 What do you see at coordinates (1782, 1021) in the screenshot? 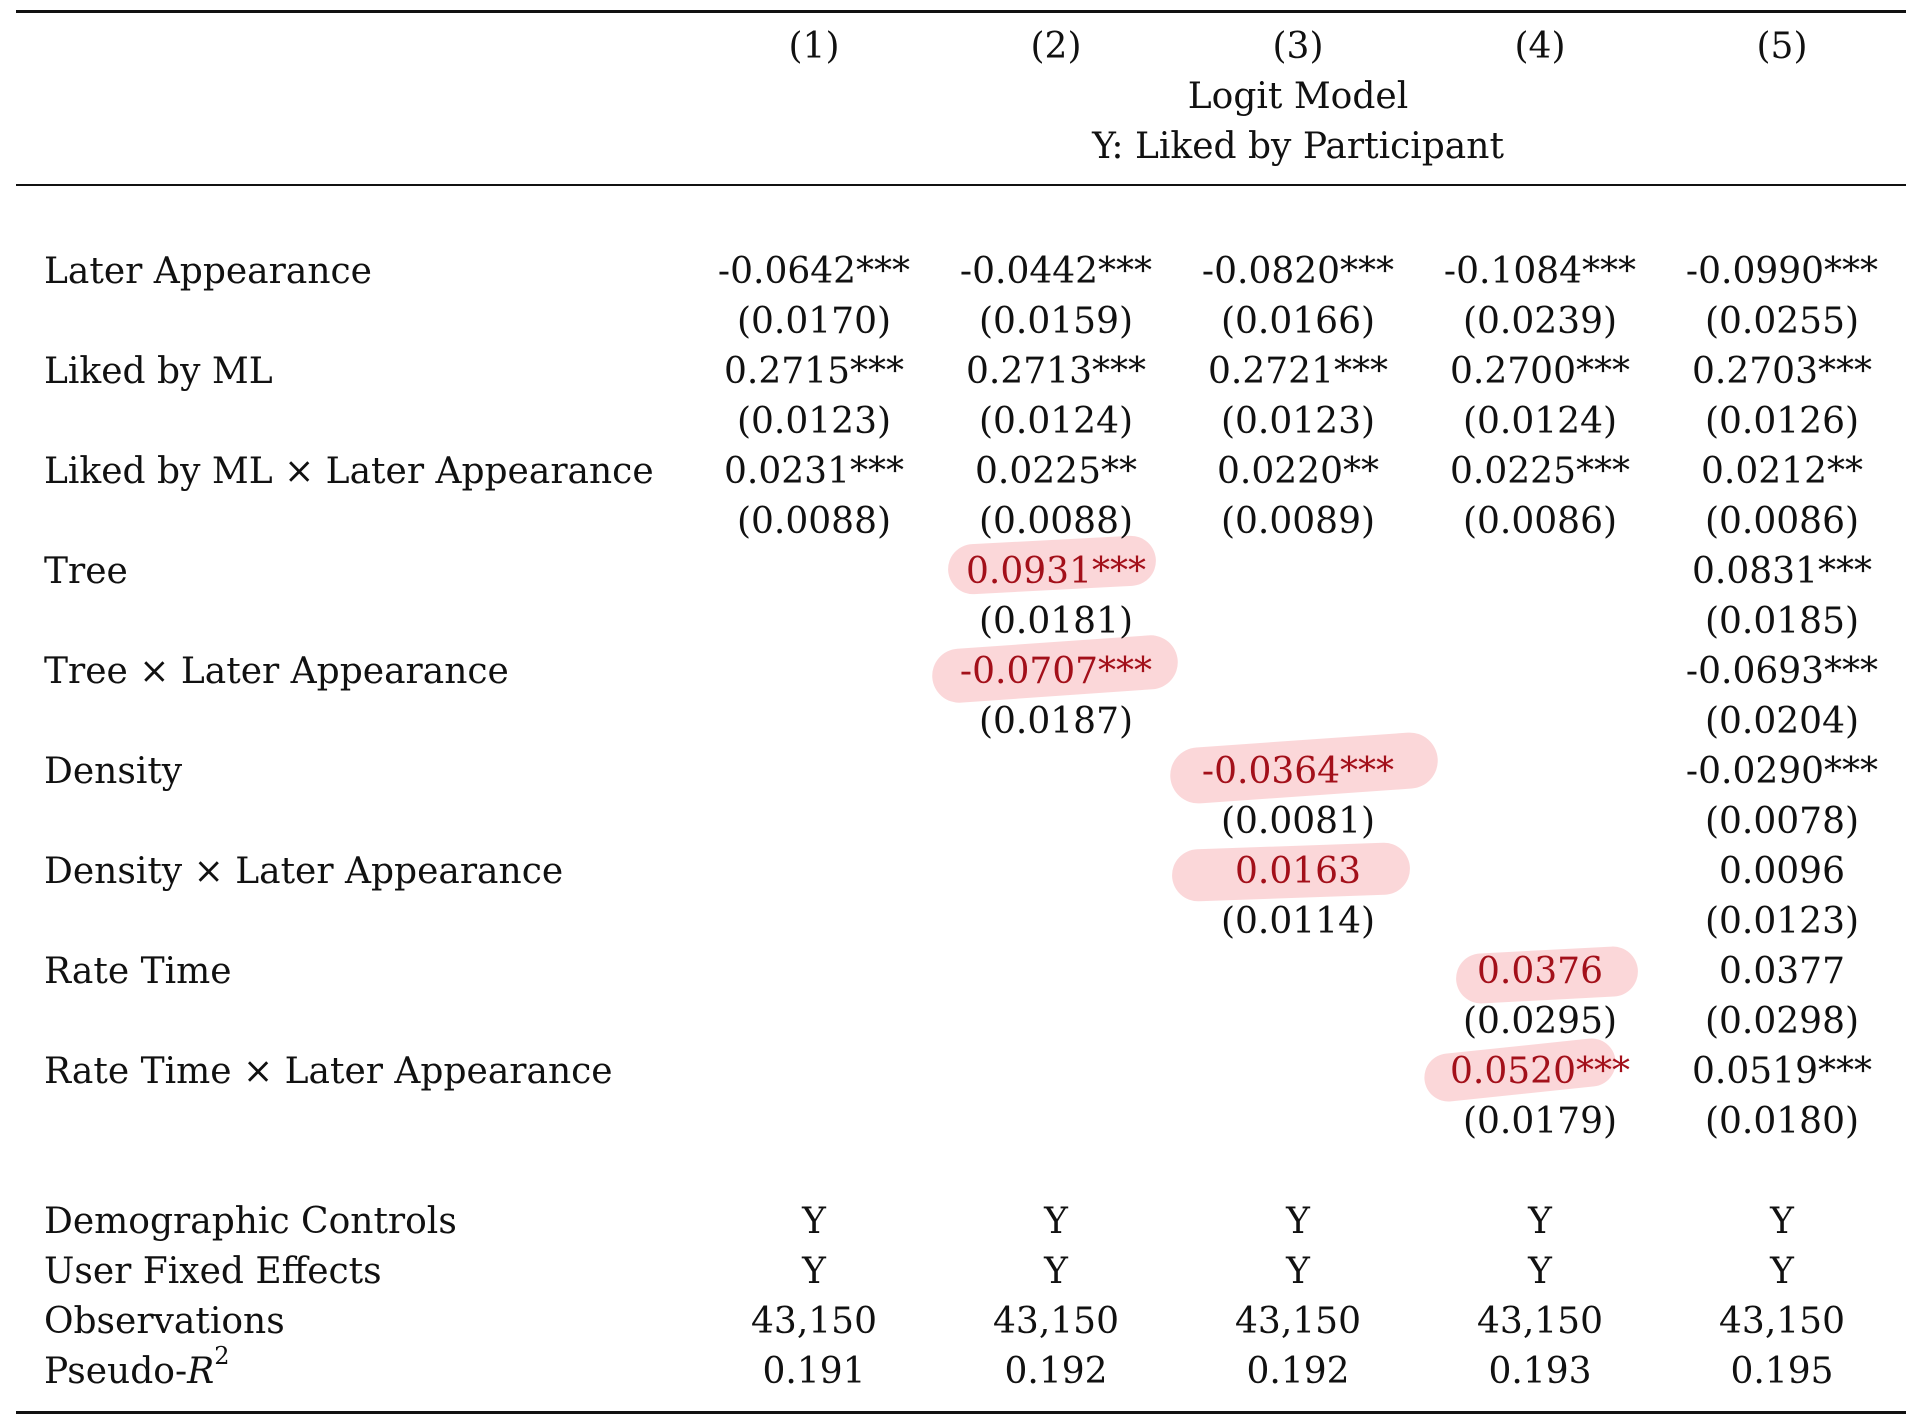
I see `se-cell: (0.0298)` at bounding box center [1782, 1021].